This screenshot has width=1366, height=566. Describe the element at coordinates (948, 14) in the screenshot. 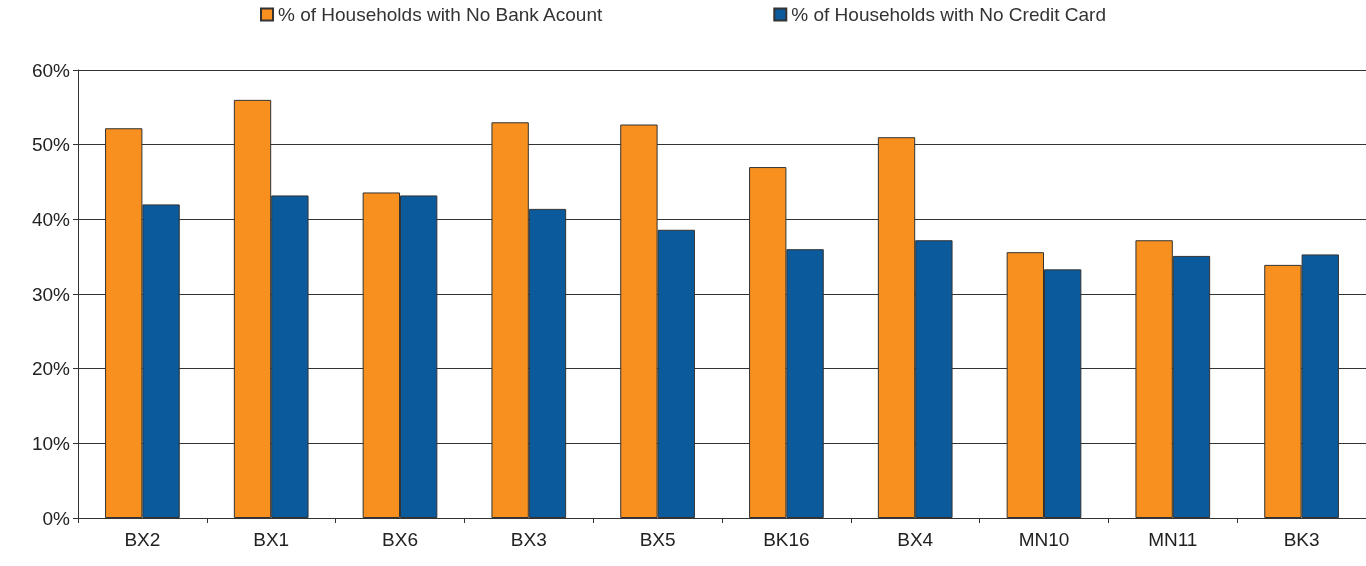

I see `legend-label: % of Households with No Credit Card` at that location.